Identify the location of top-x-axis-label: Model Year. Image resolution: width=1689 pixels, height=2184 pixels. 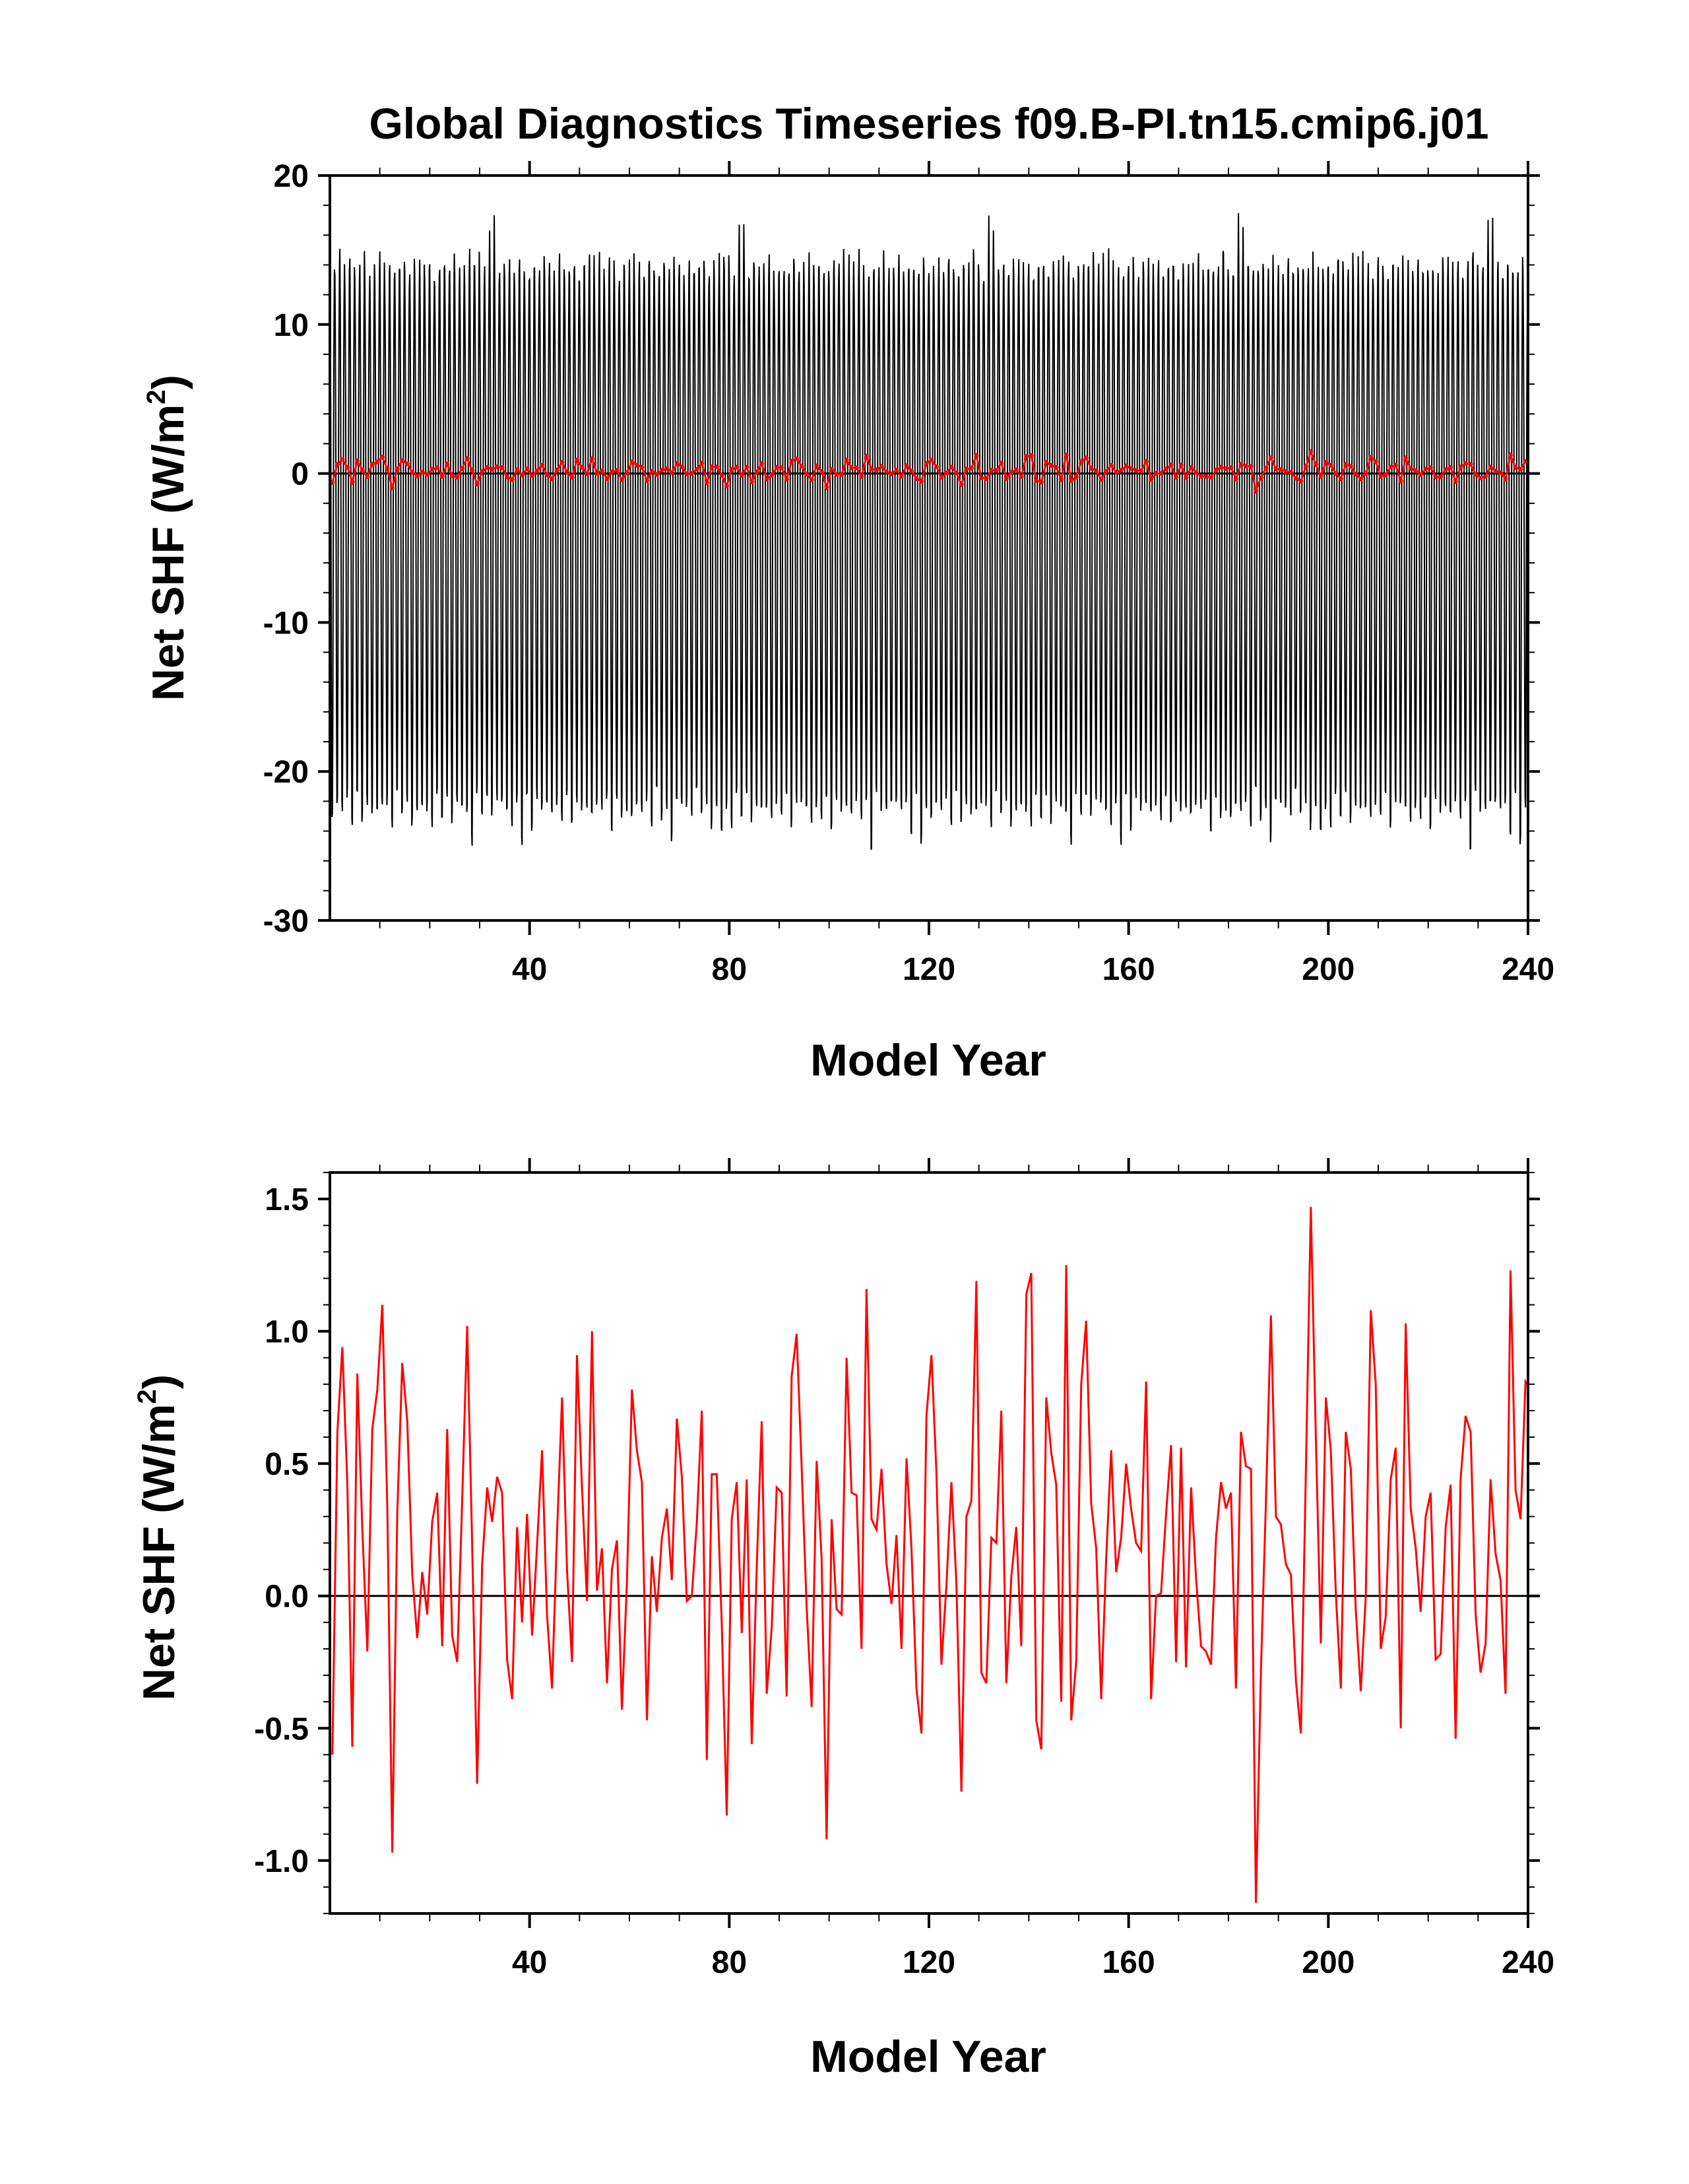
(928, 1060).